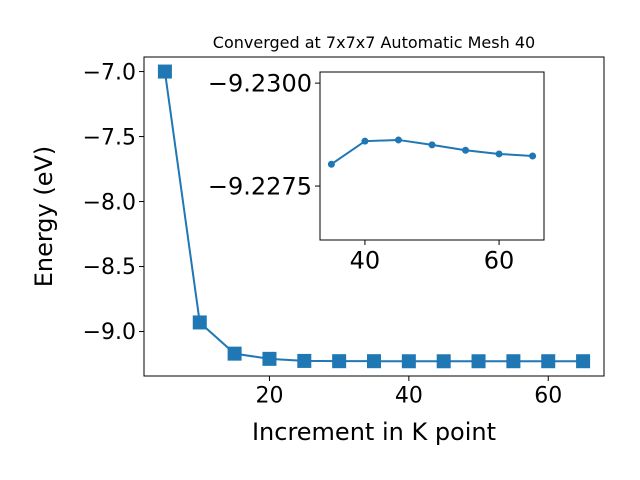 This screenshot has height=480, width=640. I want to click on x-axis-label: Increment in K point, so click(374, 432).